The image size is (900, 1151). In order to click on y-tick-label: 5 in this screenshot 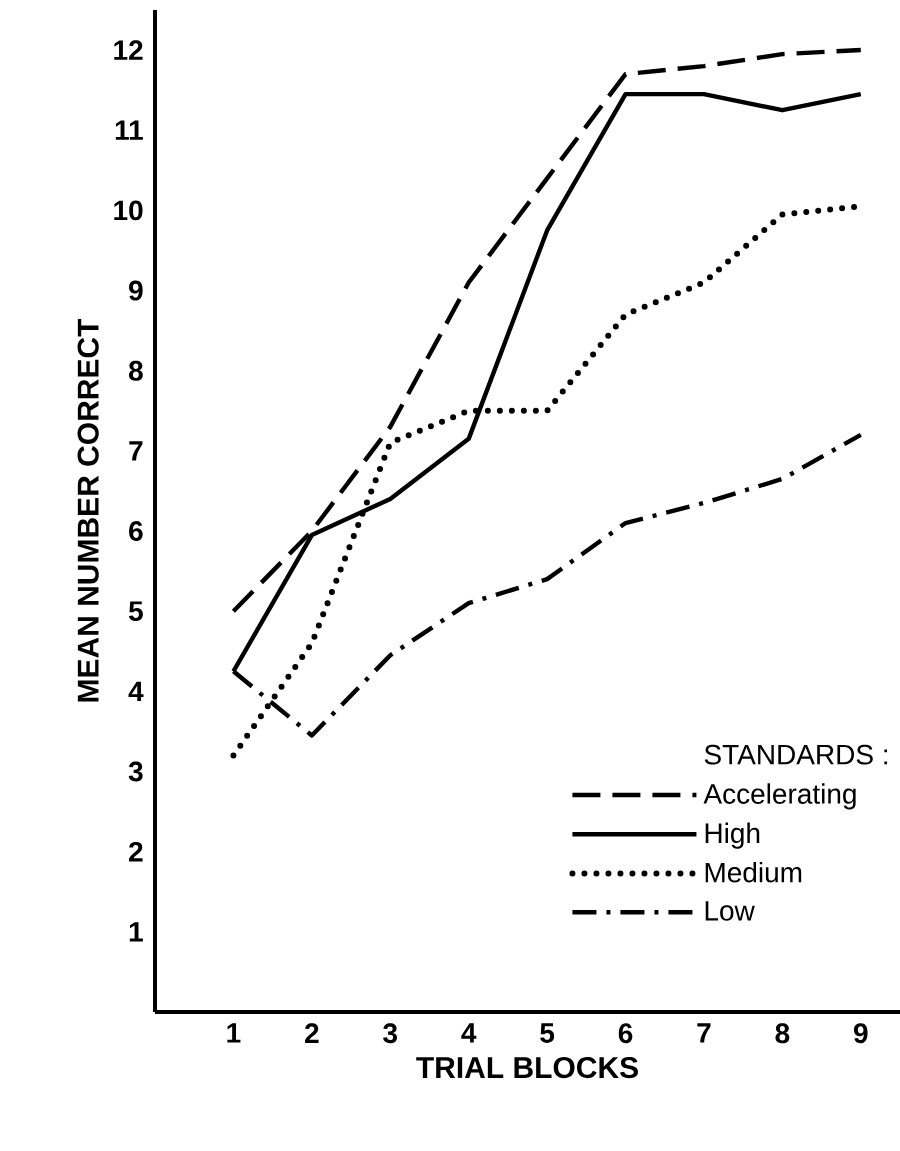, I will do `click(135, 611)`.